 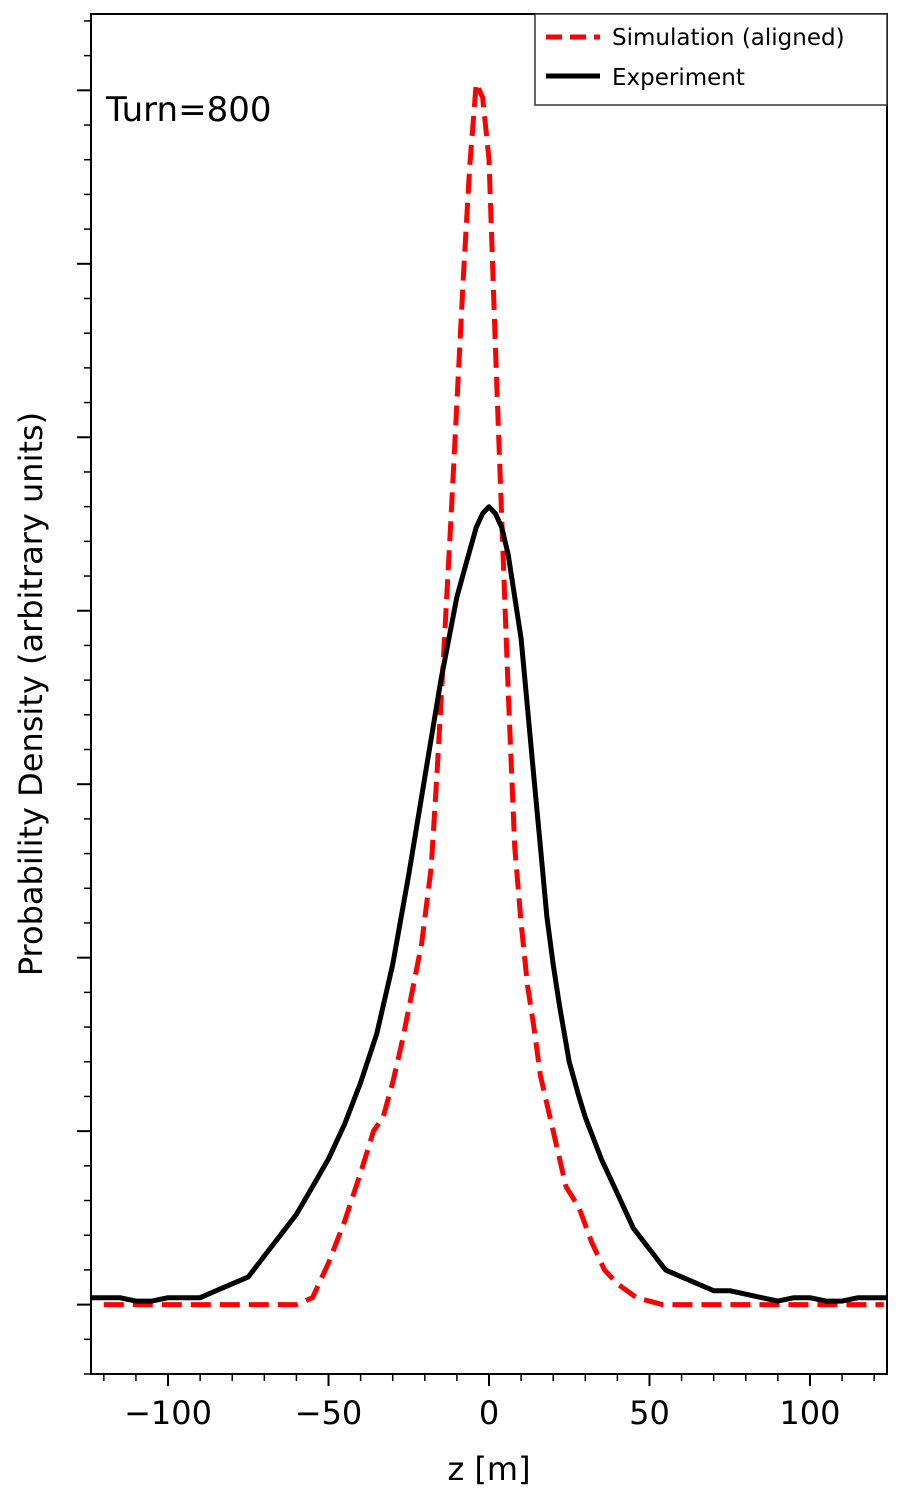 What do you see at coordinates (168, 1413) in the screenshot?
I see `x-tick-label: −100` at bounding box center [168, 1413].